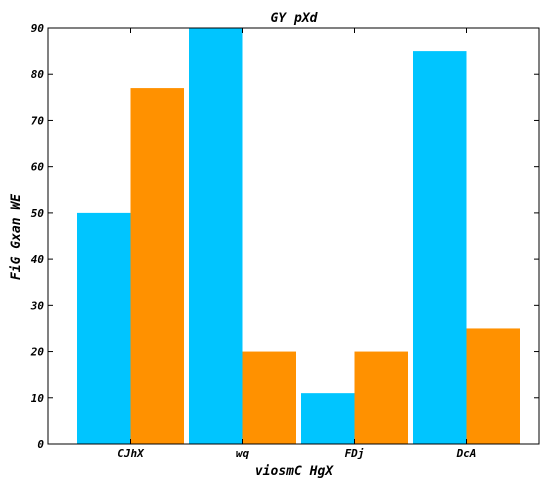 The height and width of the screenshot is (488, 549). Describe the element at coordinates (243, 453) in the screenshot. I see `x-tick-label-wq: wq` at that location.